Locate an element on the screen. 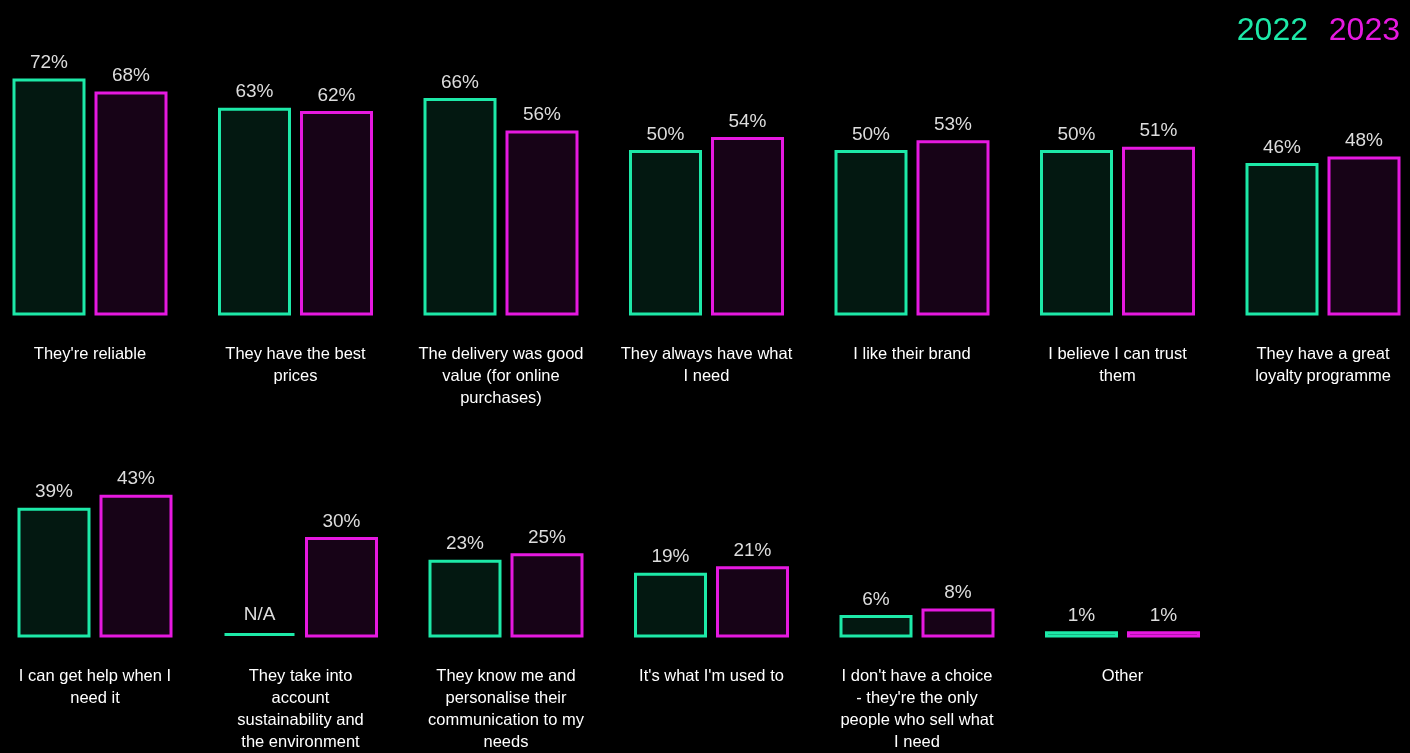  data-label: 23% is located at coordinates (465, 543).